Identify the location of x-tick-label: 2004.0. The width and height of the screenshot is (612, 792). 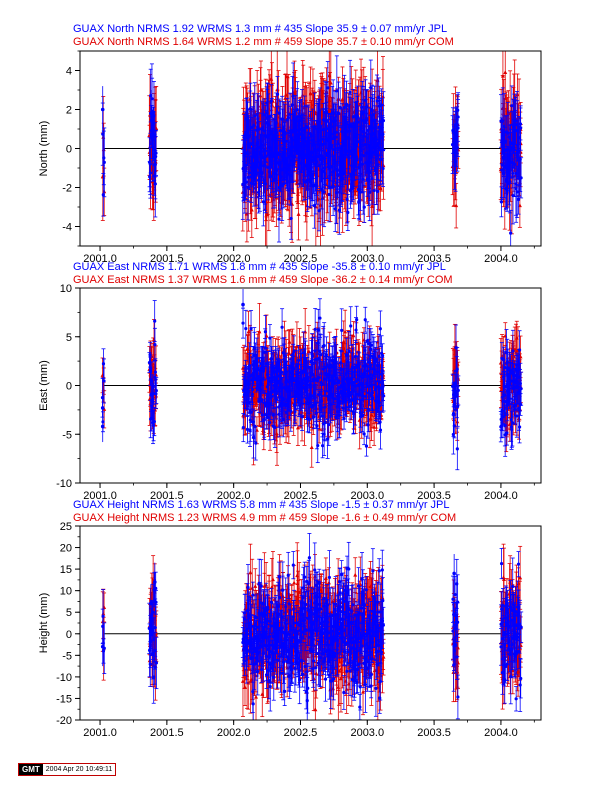
(501, 259).